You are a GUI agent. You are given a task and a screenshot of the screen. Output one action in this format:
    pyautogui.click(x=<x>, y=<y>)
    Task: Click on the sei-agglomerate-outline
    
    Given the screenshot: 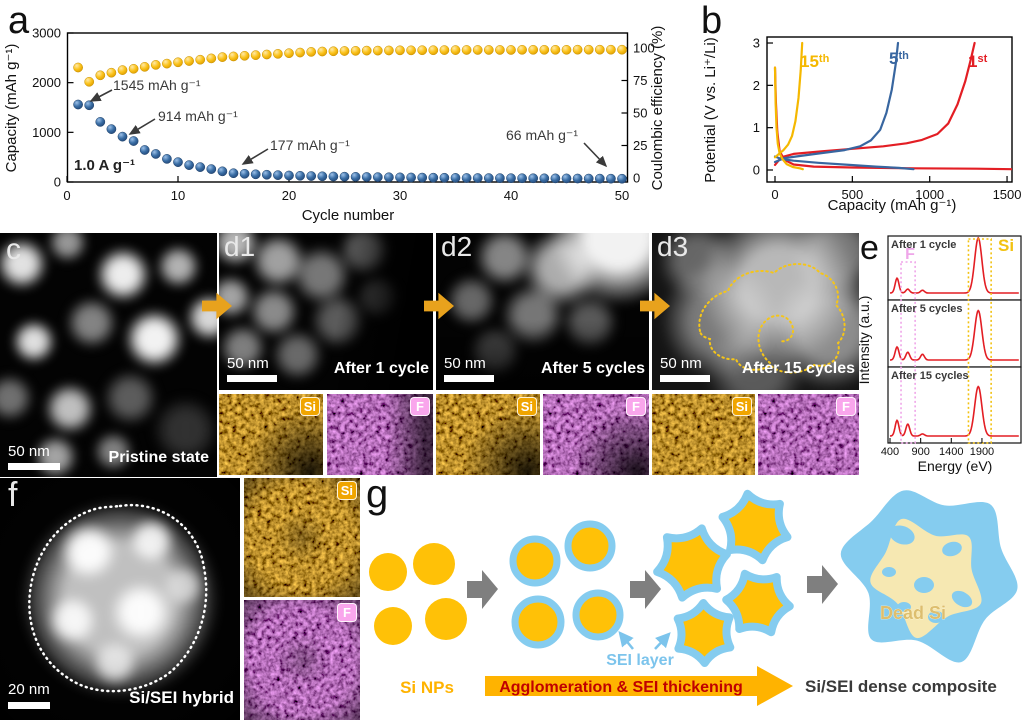 What is the action you would take?
    pyautogui.click(x=772, y=318)
    